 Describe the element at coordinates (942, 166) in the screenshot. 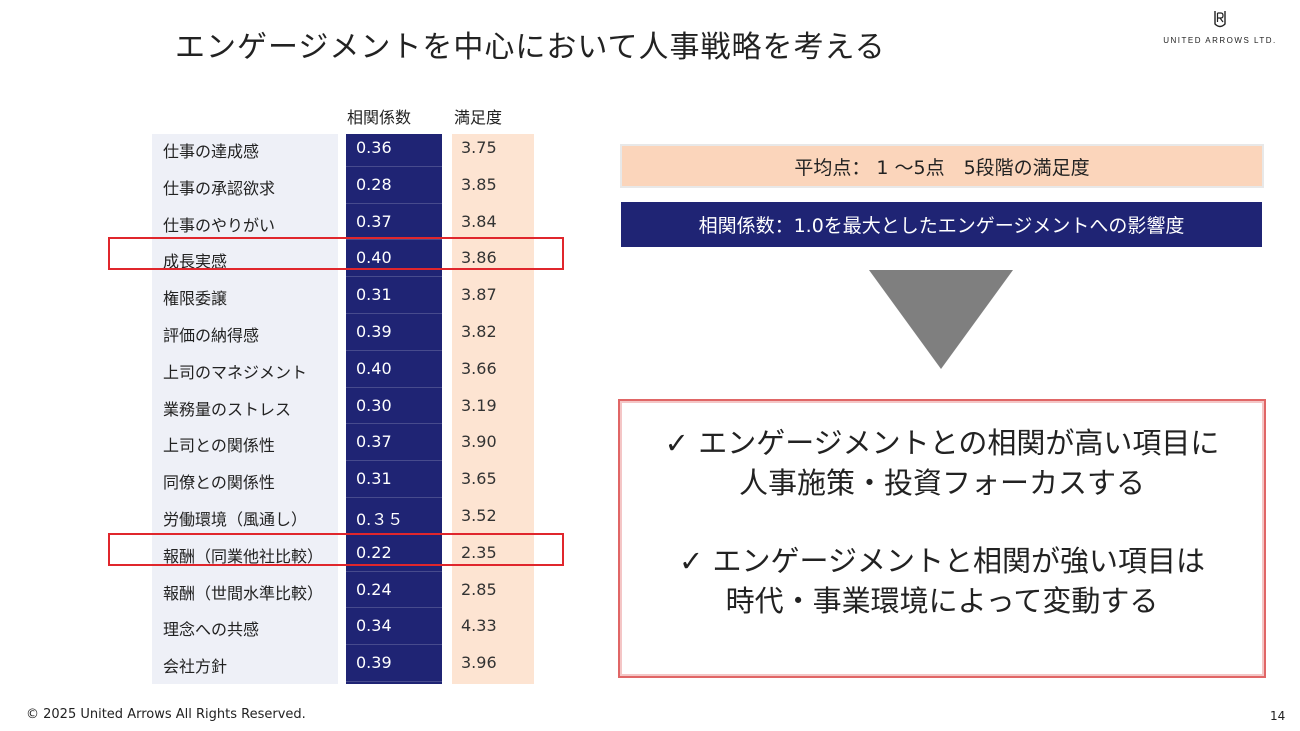

I see `legend-average-score: 平均点： 1 〜5点 5段階の満足度` at that location.